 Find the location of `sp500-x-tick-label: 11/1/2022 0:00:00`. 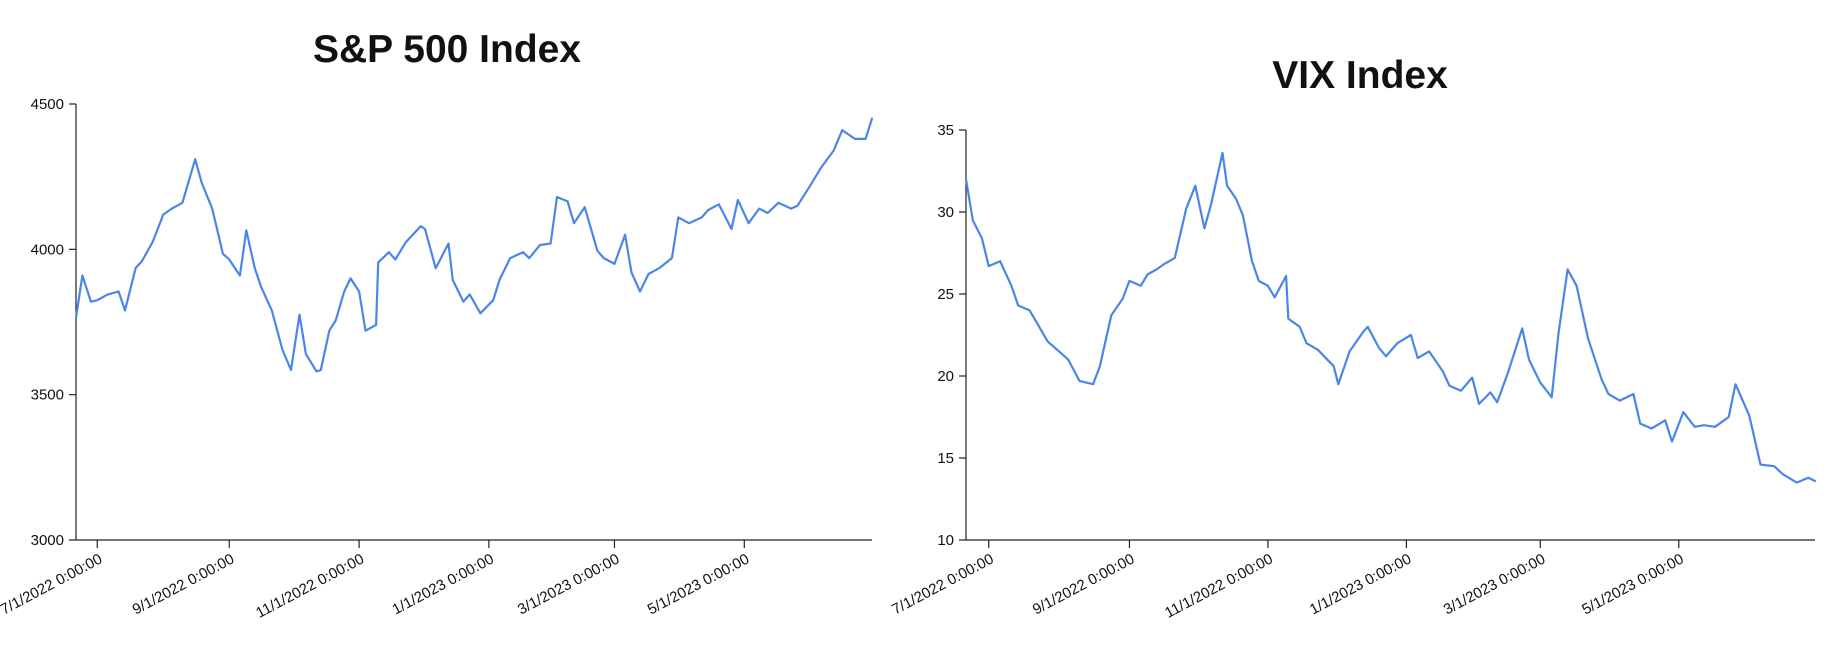

sp500-x-tick-label: 11/1/2022 0:00:00 is located at coordinates (310, 586).